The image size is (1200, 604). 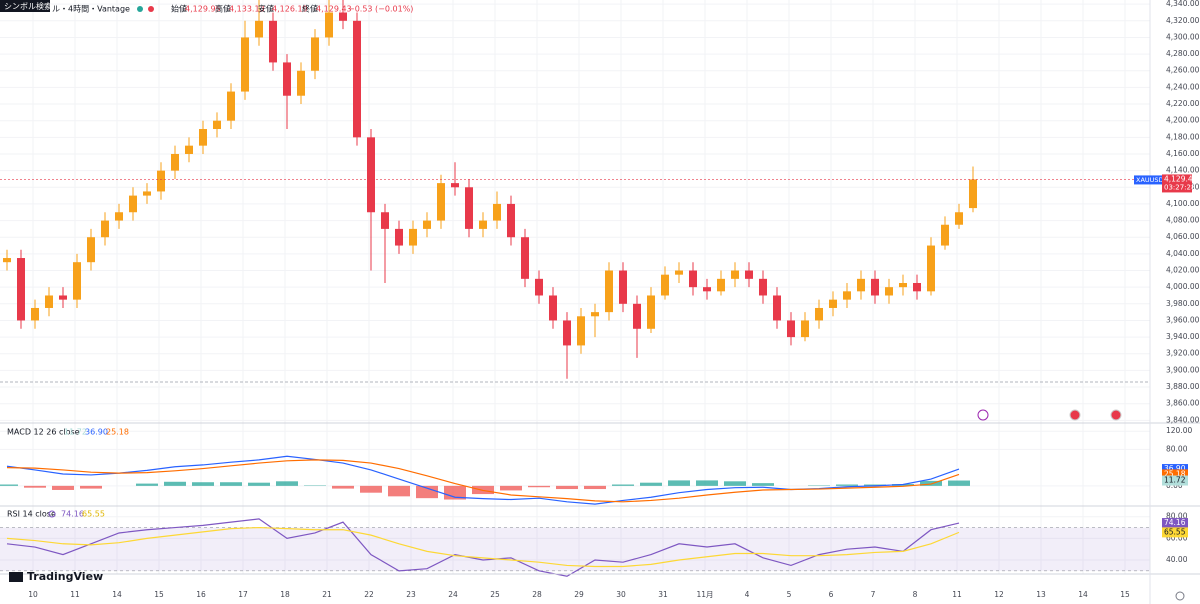 What do you see at coordinates (65, 576) in the screenshot?
I see `logo: TradingView` at bounding box center [65, 576].